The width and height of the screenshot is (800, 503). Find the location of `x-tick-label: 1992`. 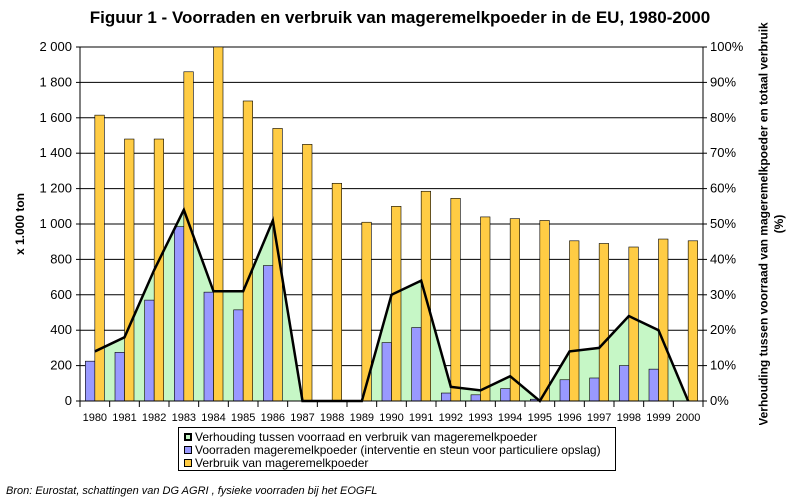

x-tick-label: 1992 is located at coordinates (451, 418).